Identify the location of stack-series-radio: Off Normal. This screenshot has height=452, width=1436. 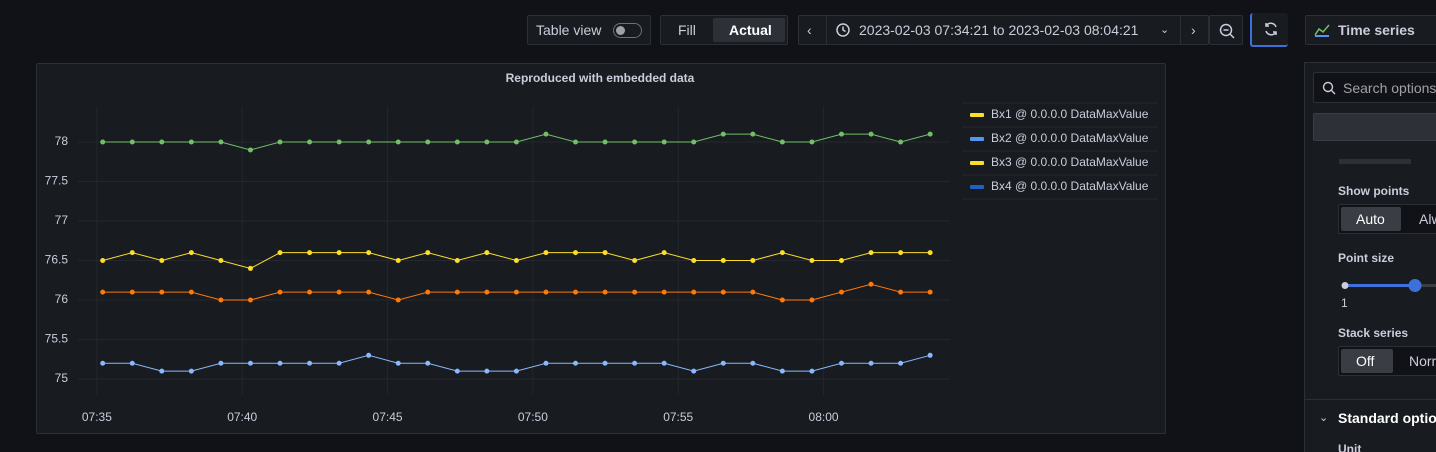
(1387, 361).